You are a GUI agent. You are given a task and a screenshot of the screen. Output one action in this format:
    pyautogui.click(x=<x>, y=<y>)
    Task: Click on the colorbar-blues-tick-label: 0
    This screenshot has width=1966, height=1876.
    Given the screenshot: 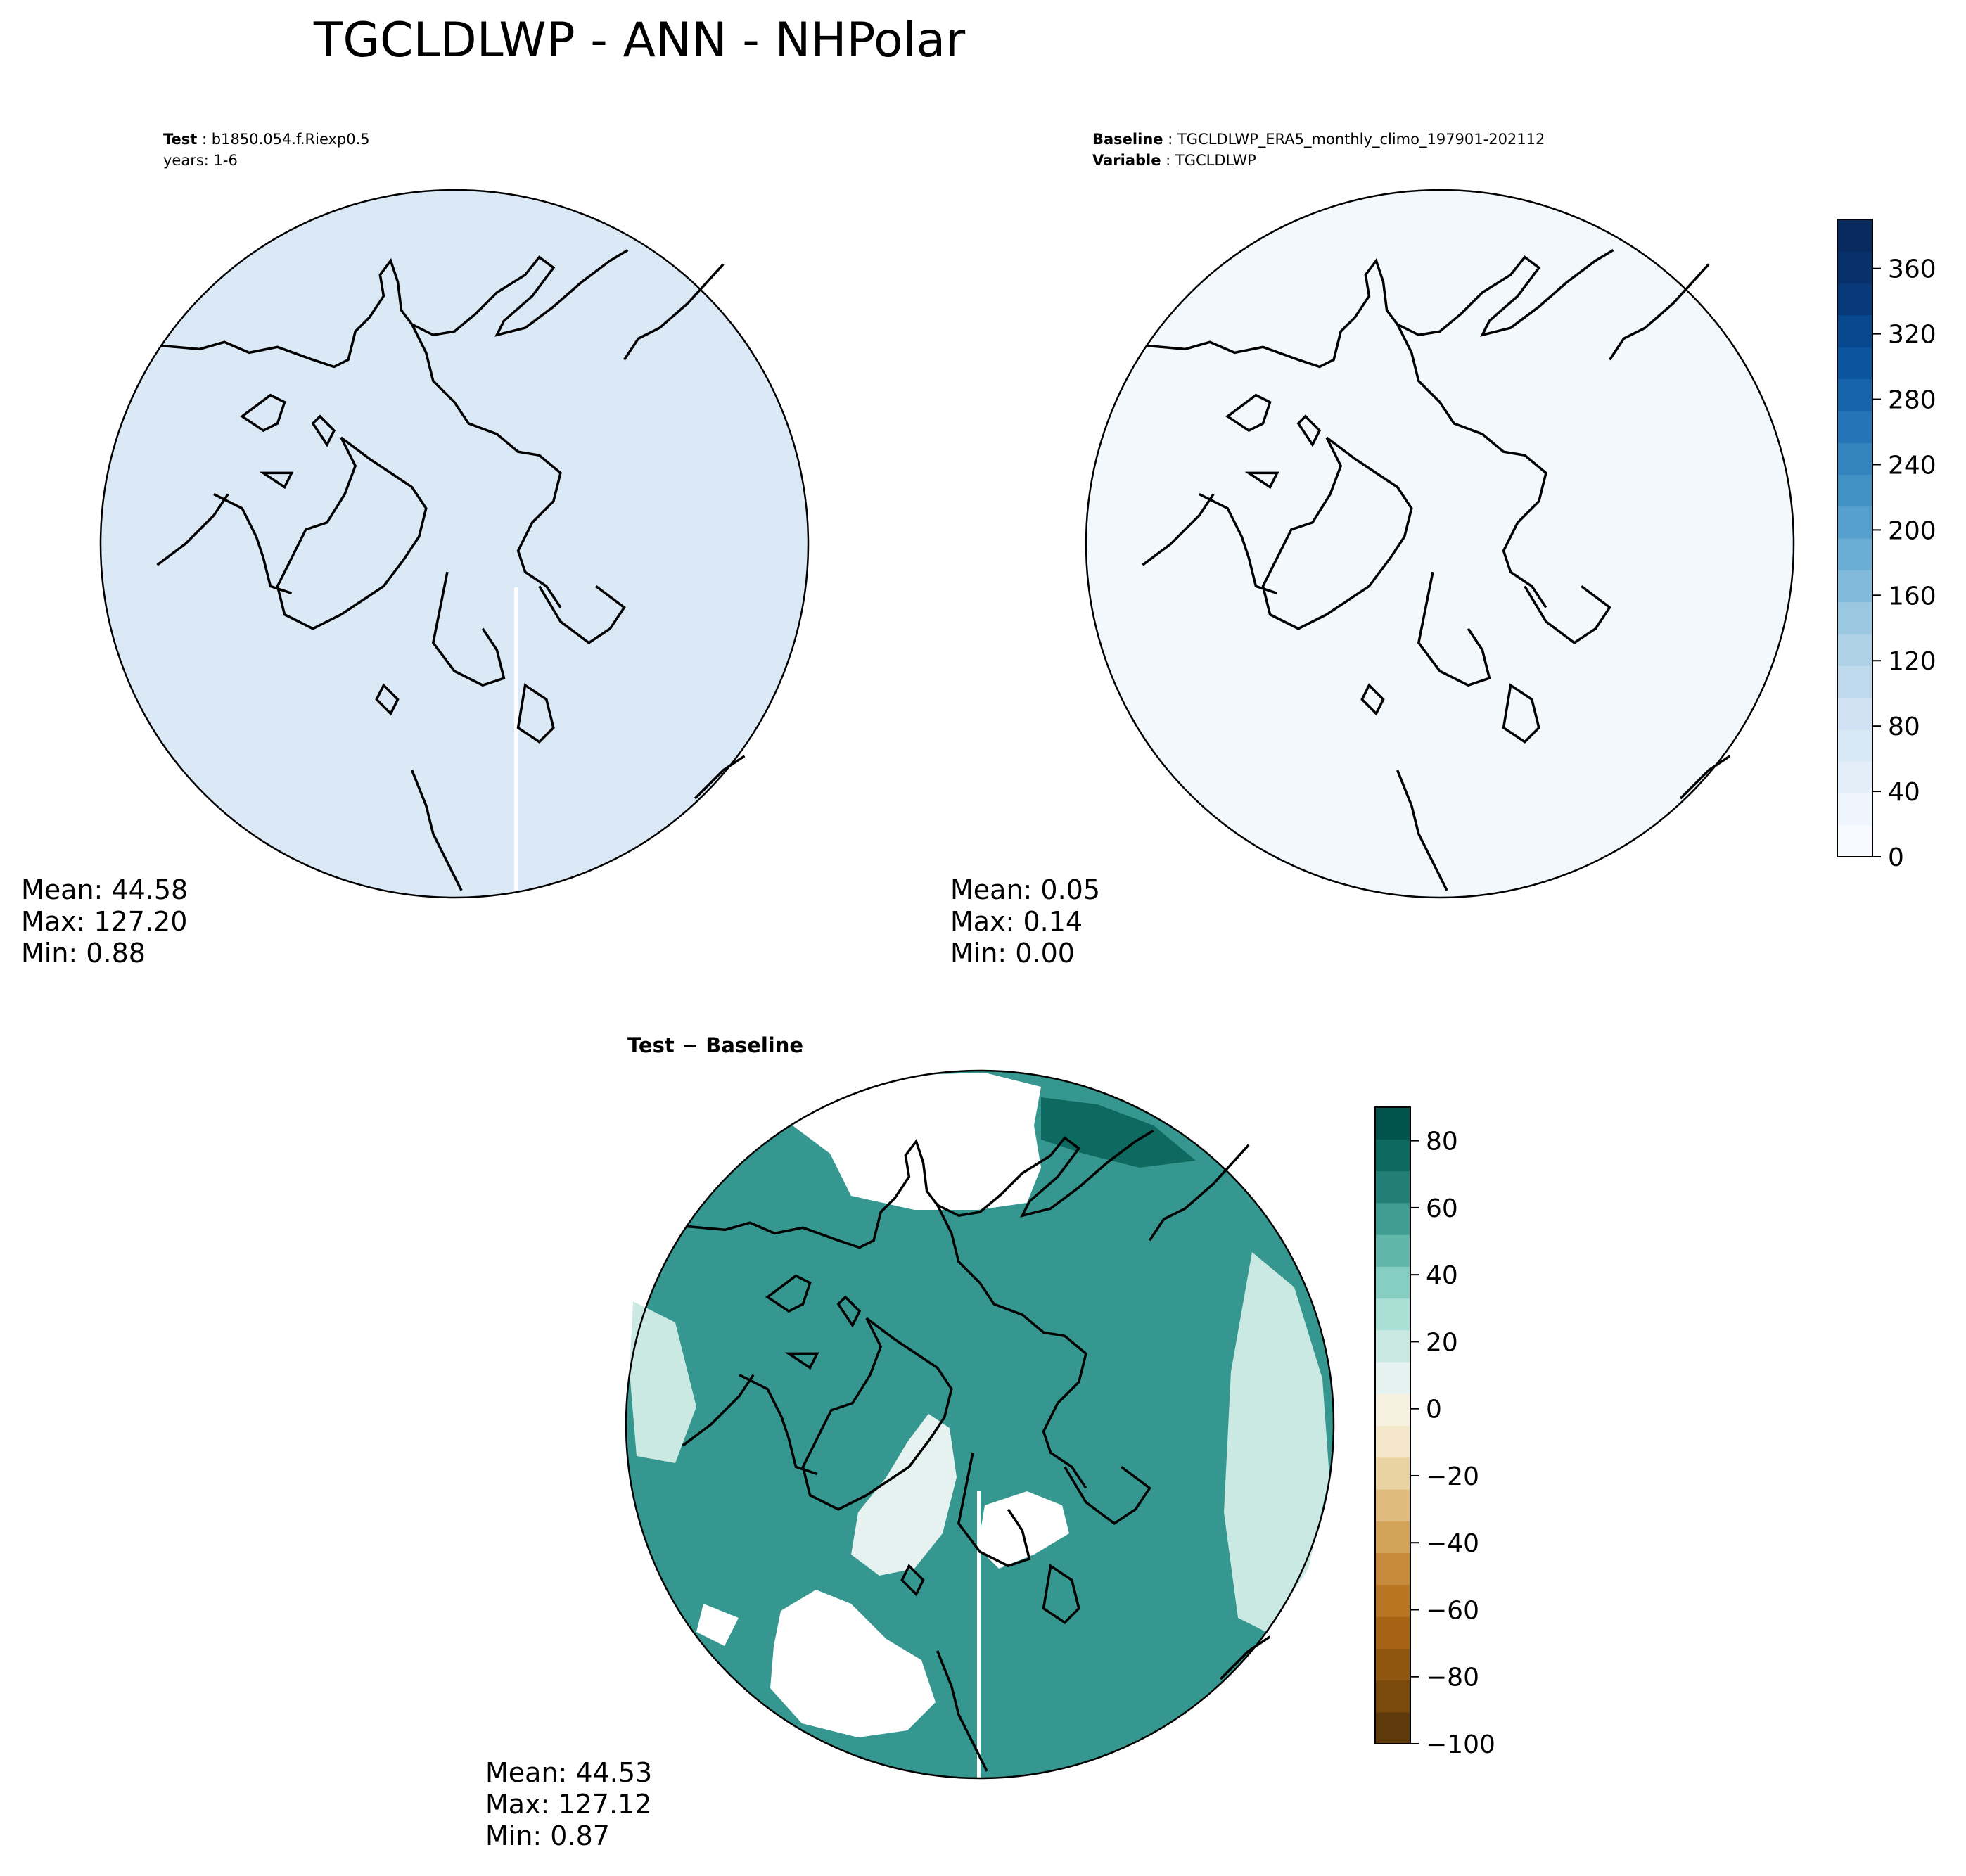 What is the action you would take?
    pyautogui.click(x=1896, y=857)
    